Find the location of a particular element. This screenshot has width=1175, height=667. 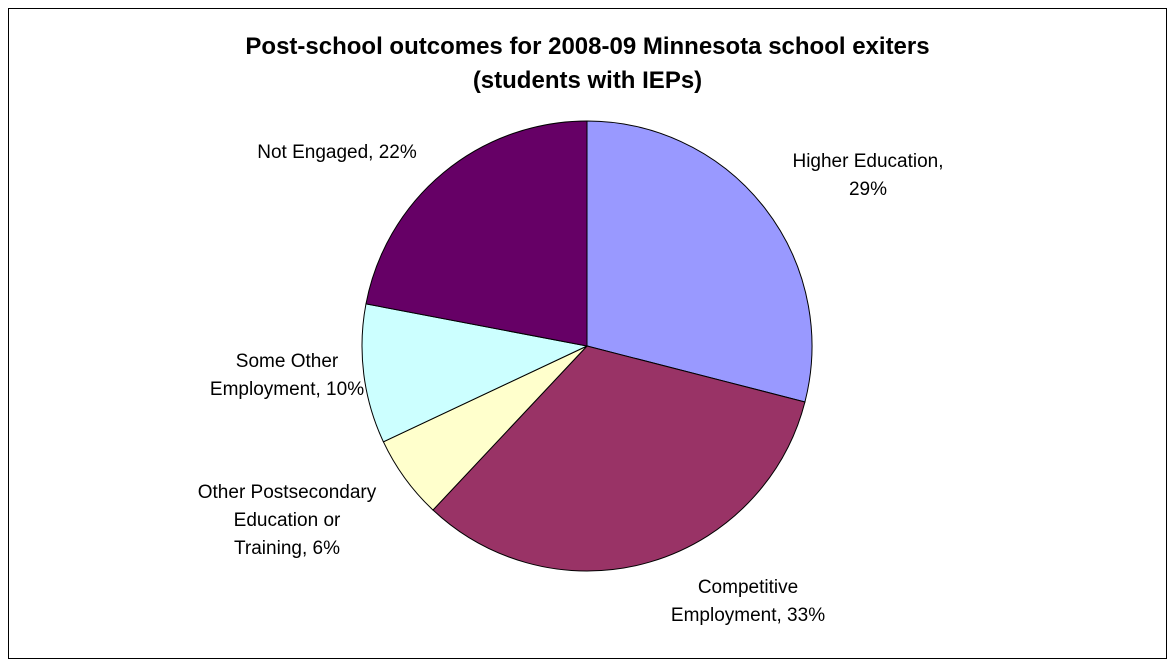

pie-slice-some-other-employment is located at coordinates (475, 373).